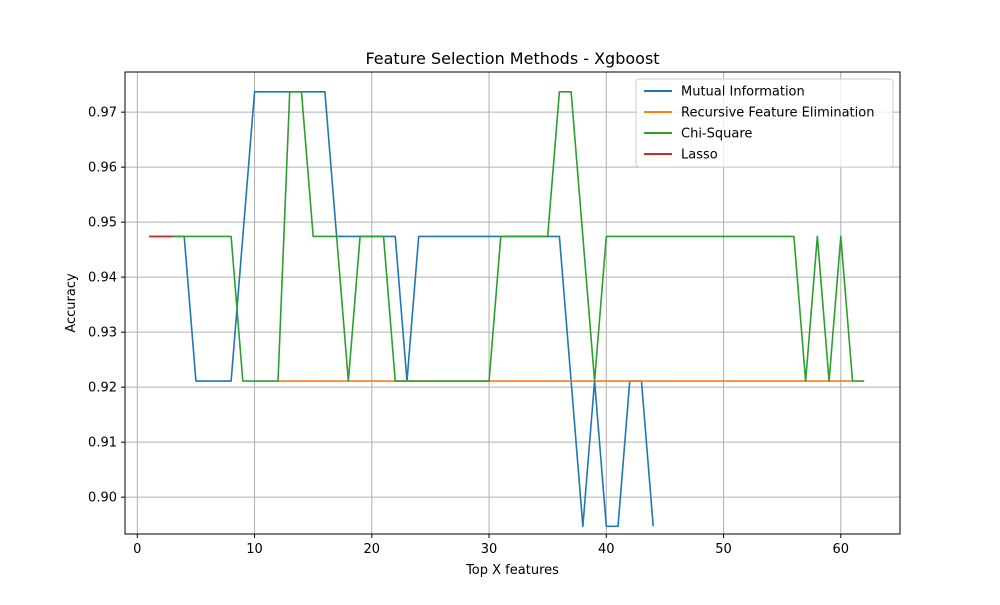 The height and width of the screenshot is (605, 1000). I want to click on legend-label-lasso: Lasso, so click(699, 155).